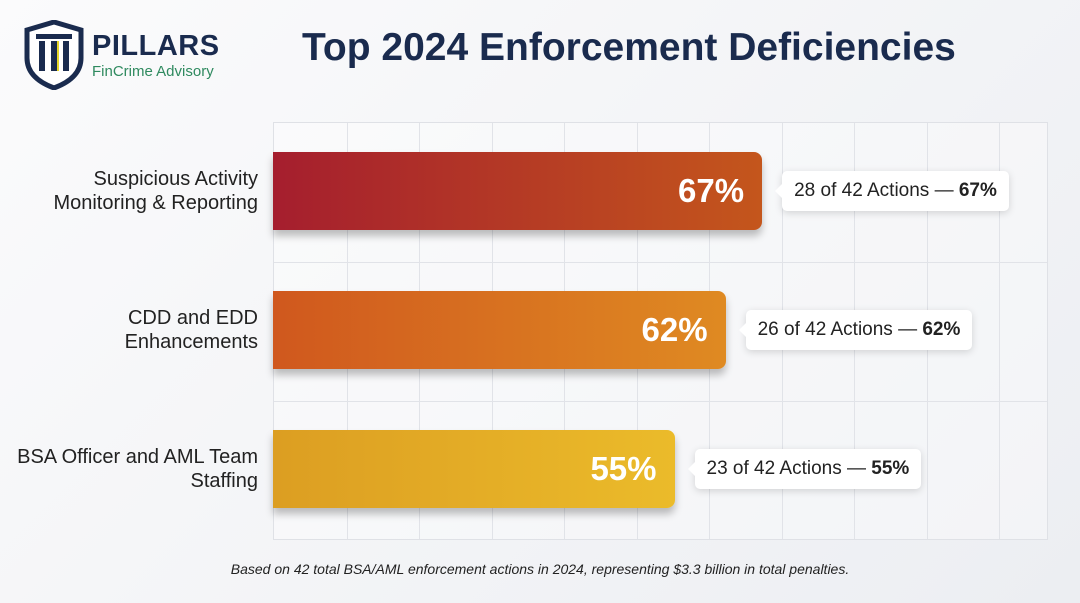  I want to click on annotation-percent: 67%, so click(977, 190).